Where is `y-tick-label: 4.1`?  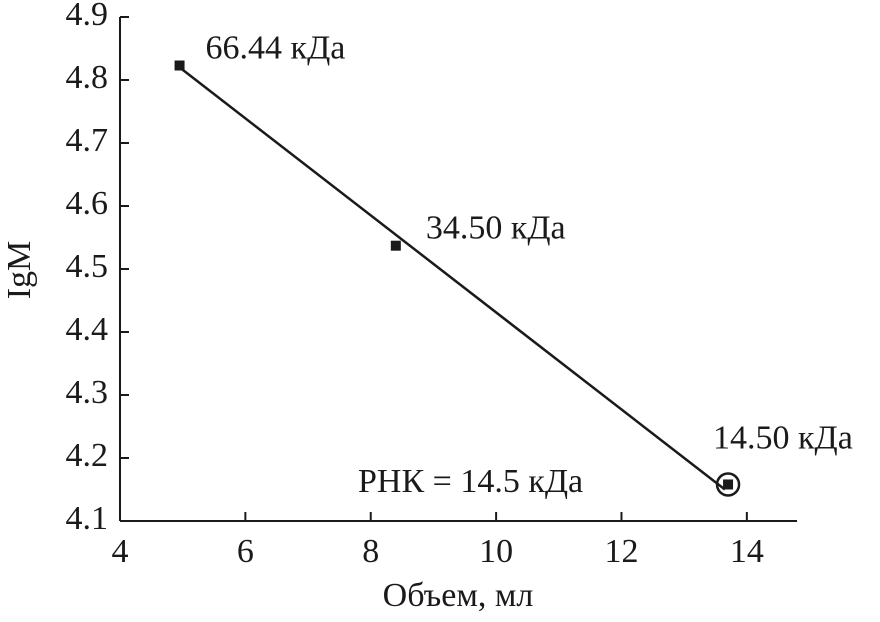
y-tick-label: 4.1 is located at coordinates (87, 518).